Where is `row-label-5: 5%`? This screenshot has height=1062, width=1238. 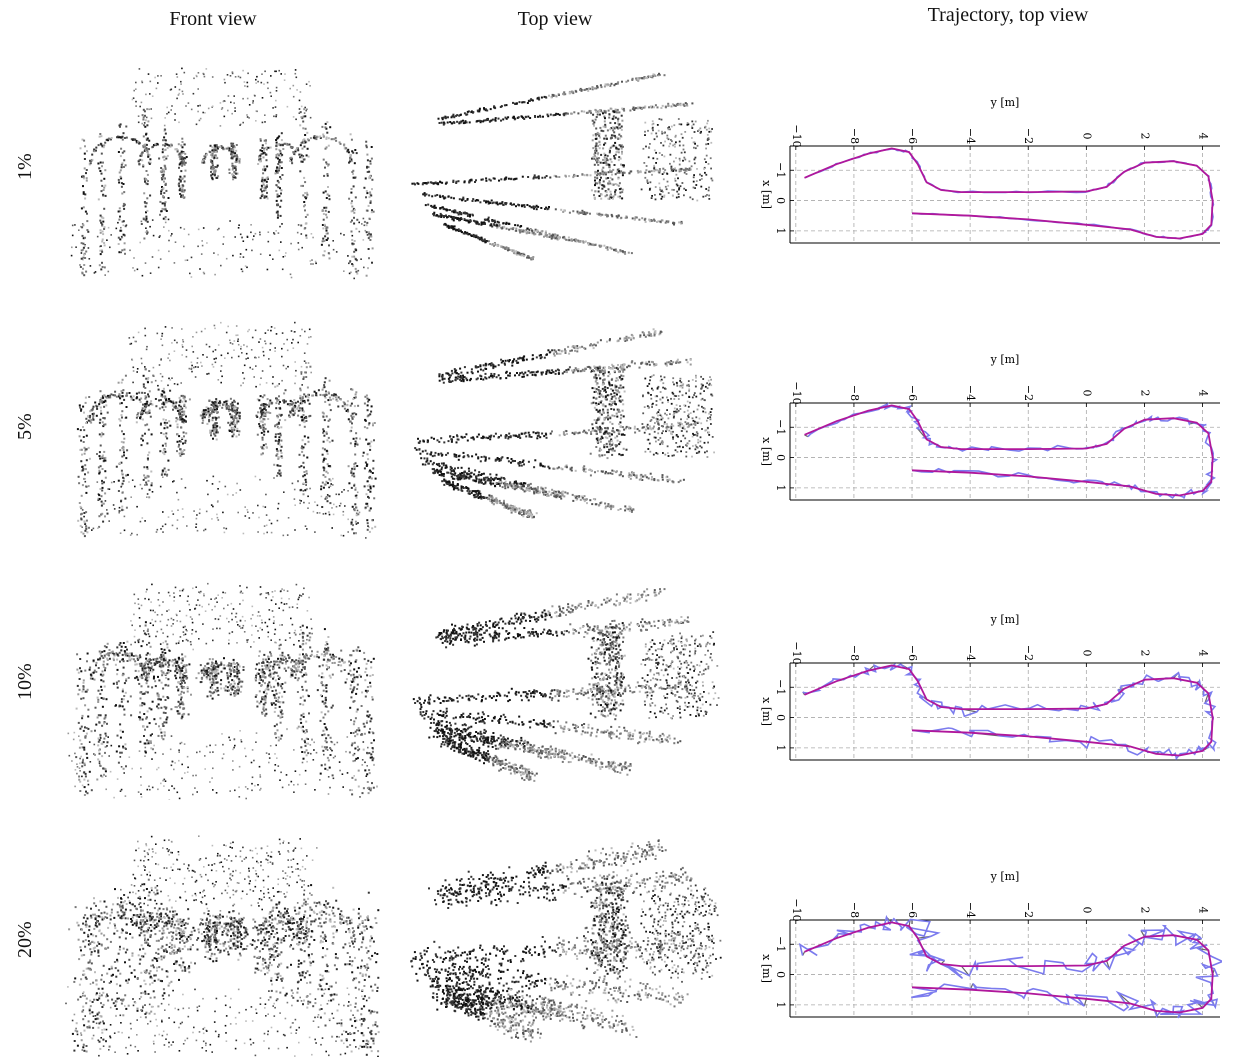 row-label-5: 5% is located at coordinates (25, 426).